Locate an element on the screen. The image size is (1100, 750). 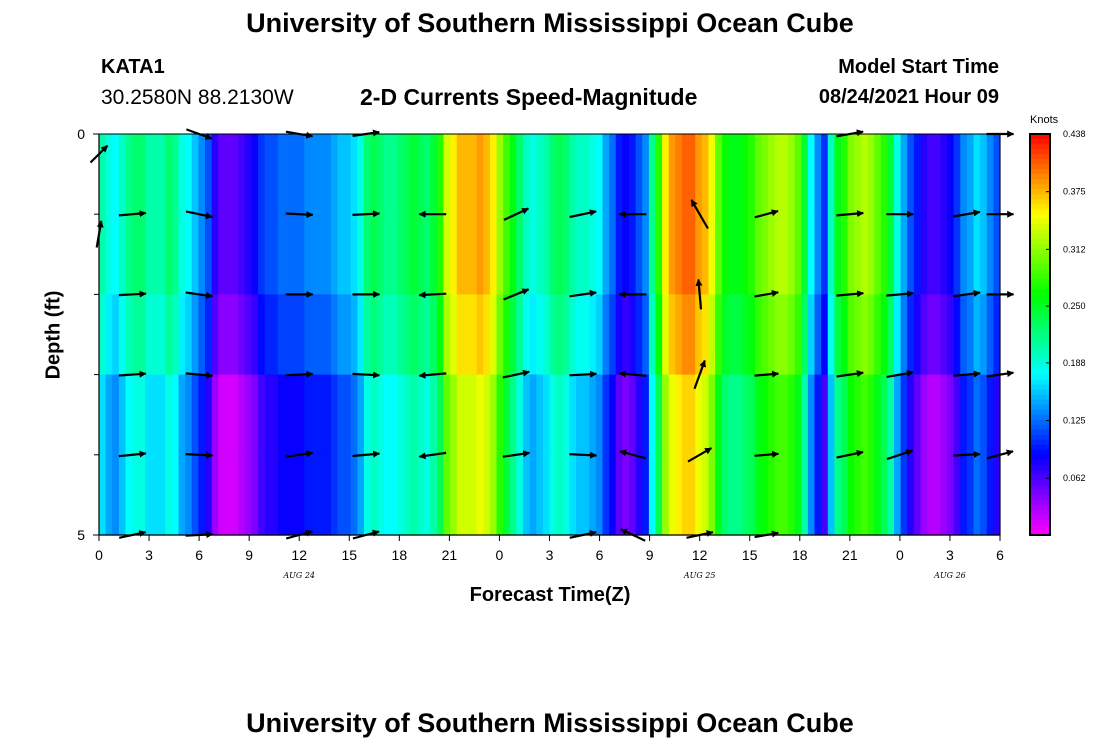
x-tick-label: 9 is located at coordinates (249, 555).